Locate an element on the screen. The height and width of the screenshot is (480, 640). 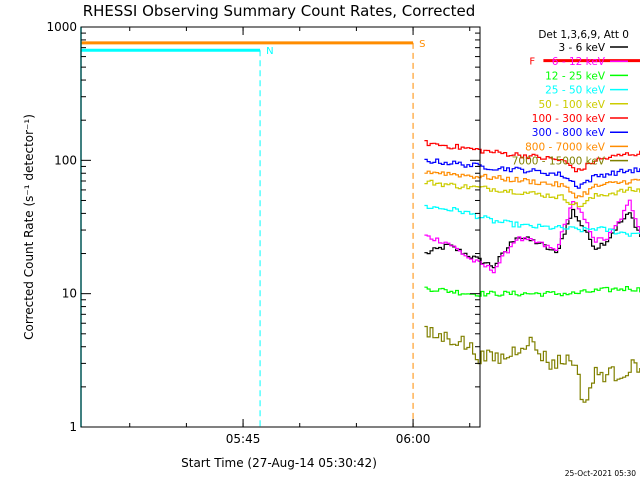
y-tick-label: 1000 is located at coordinates (61, 27).